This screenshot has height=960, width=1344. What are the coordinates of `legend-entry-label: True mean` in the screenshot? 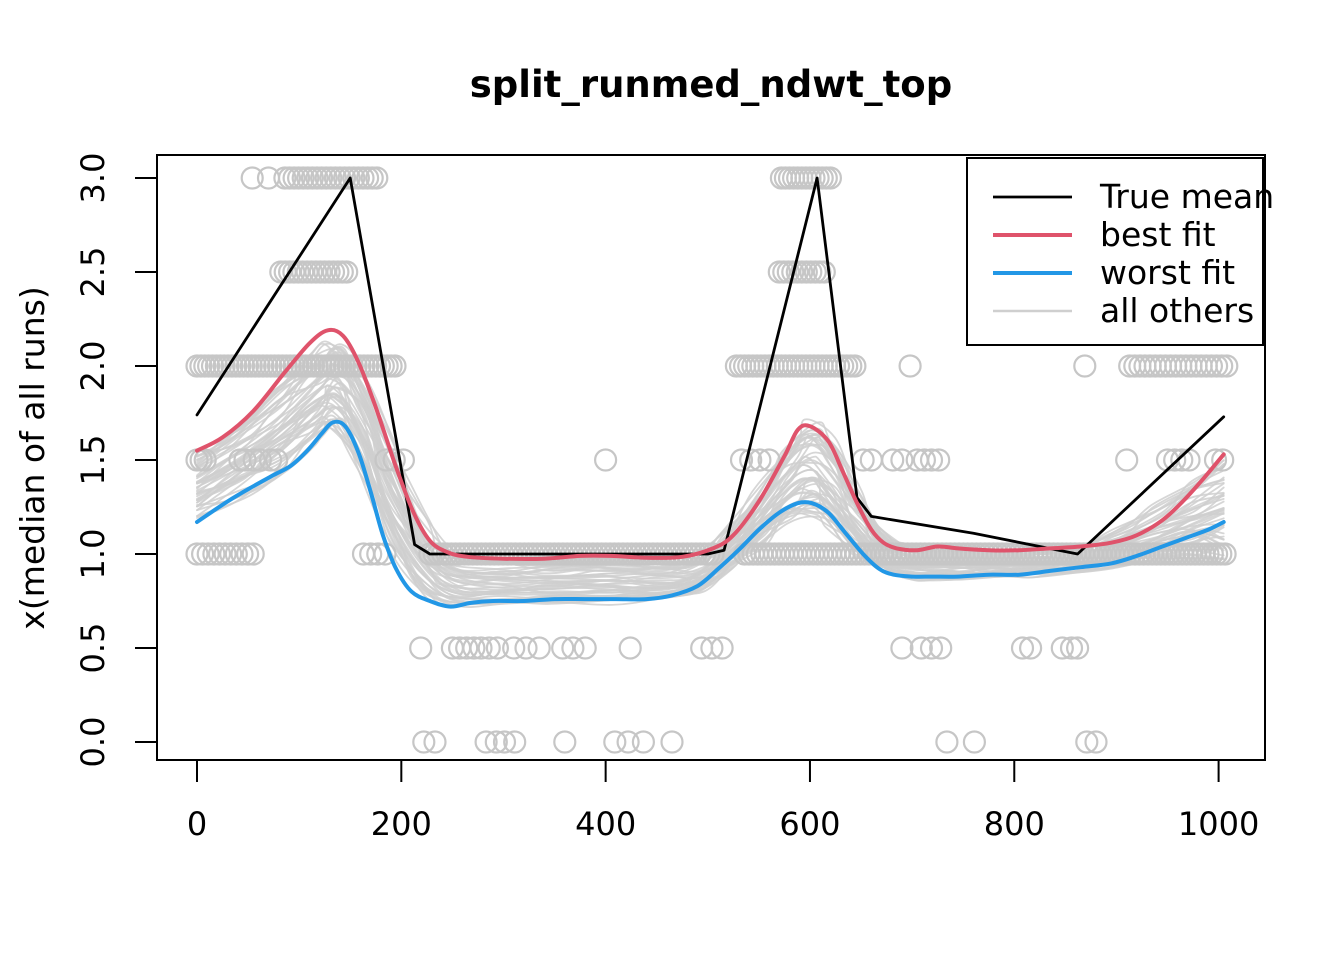 It's located at (1186, 196).